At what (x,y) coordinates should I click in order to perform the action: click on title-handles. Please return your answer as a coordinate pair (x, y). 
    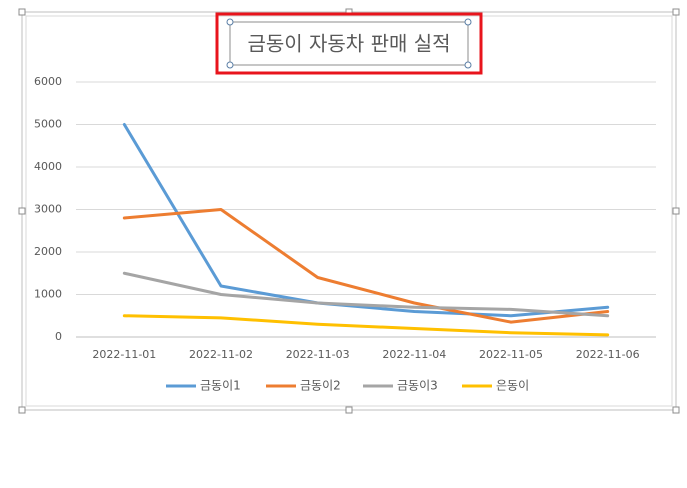
    Looking at the image, I should click on (349, 43).